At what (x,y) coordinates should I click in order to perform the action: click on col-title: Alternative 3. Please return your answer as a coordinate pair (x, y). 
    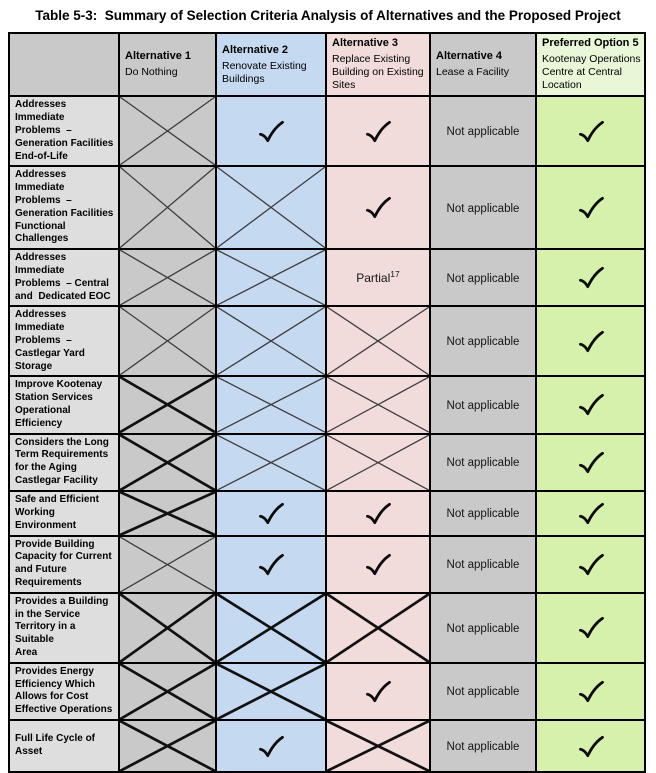
    Looking at the image, I should click on (365, 43).